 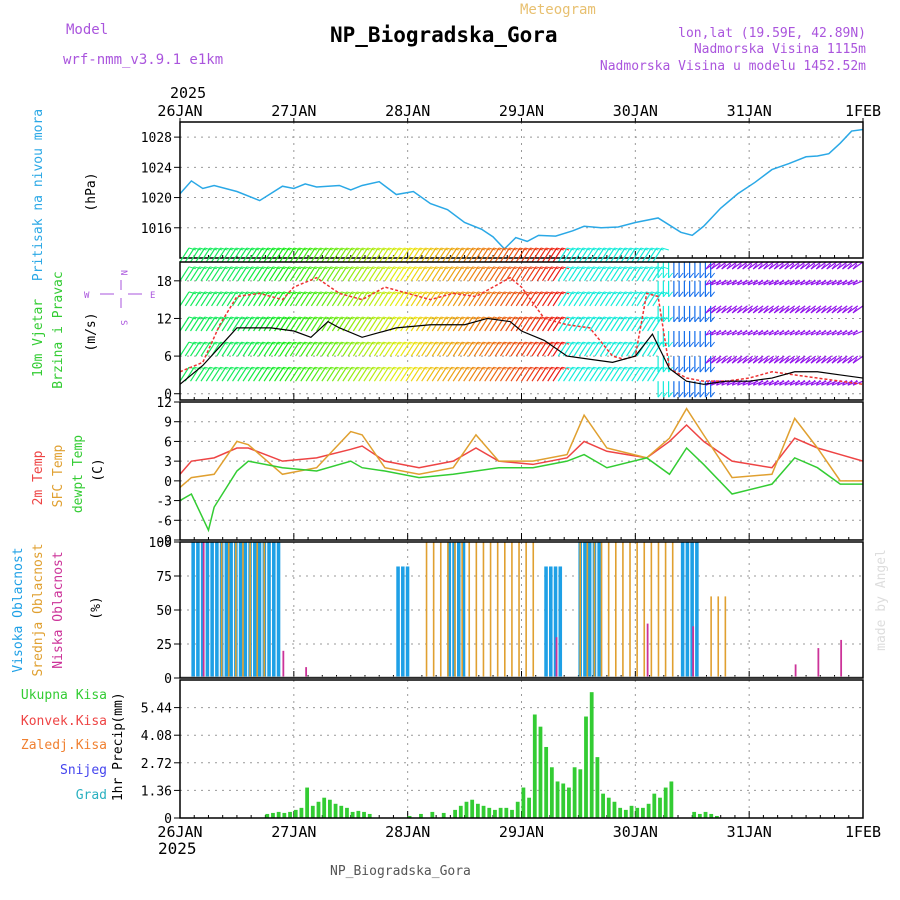 I want to click on time-label-top: 26JAN, so click(x=179, y=111).